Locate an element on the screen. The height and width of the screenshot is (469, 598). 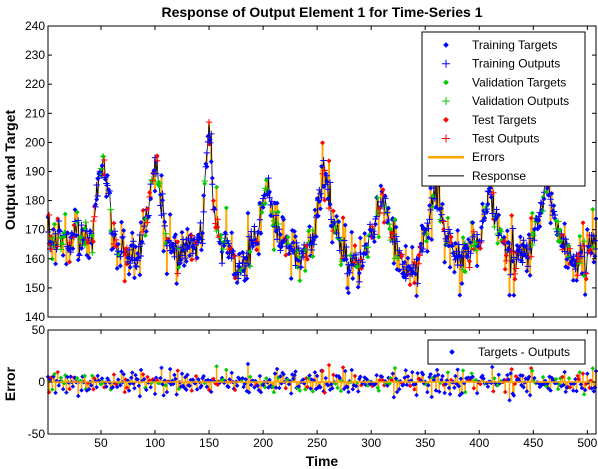
y-tick-label: 50 is located at coordinates (39, 330).